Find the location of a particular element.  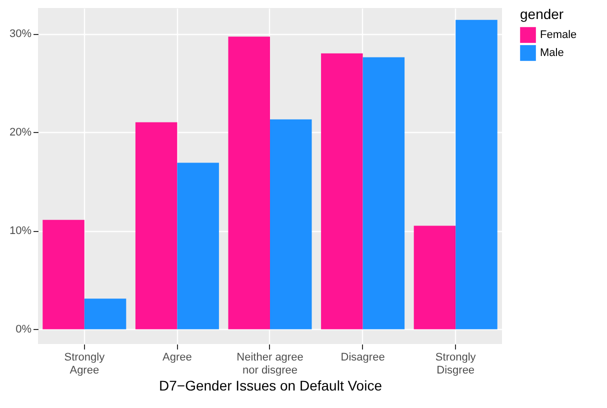

legend-title: gender is located at coordinates (542, 14).